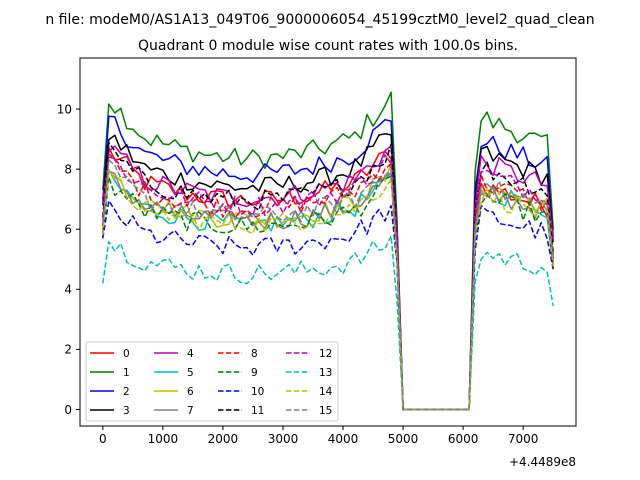 The image size is (640, 480). What do you see at coordinates (126, 354) in the screenshot?
I see `legend-label-0: 0` at bounding box center [126, 354].